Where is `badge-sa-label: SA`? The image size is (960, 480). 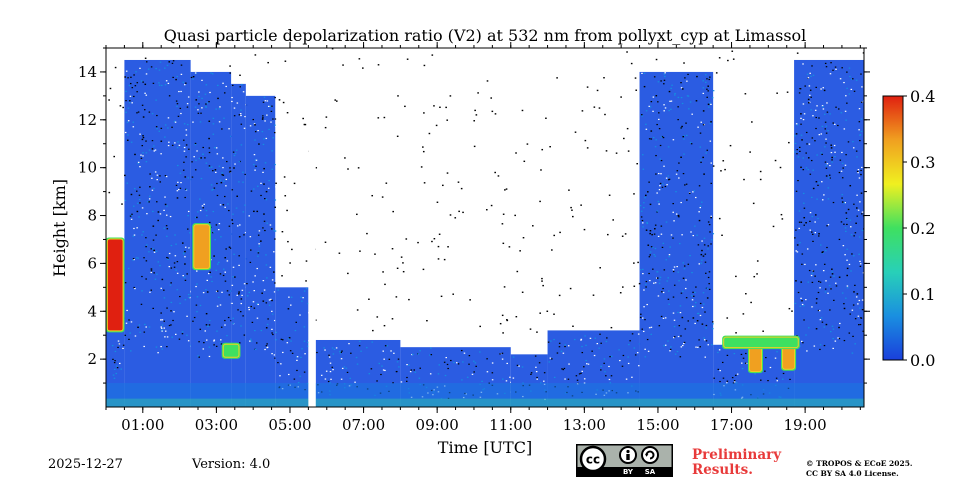 badge-sa-label: SA is located at coordinates (650, 472).